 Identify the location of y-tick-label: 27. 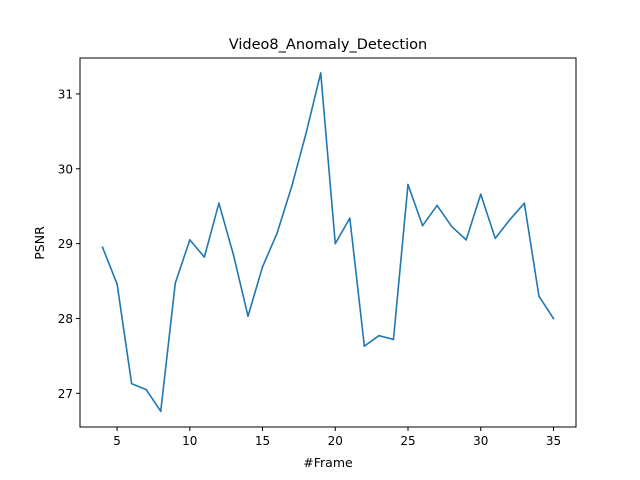
(65, 394).